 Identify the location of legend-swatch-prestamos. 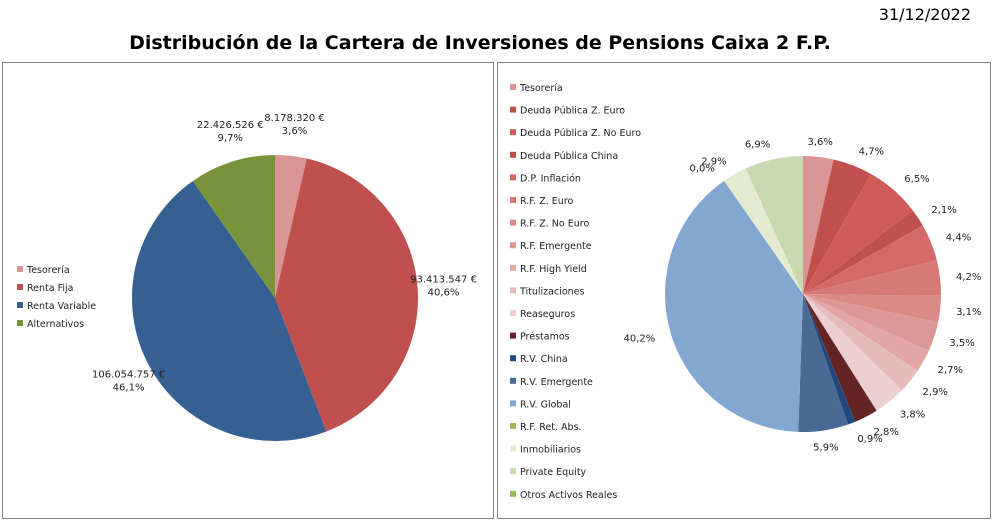
(513, 335).